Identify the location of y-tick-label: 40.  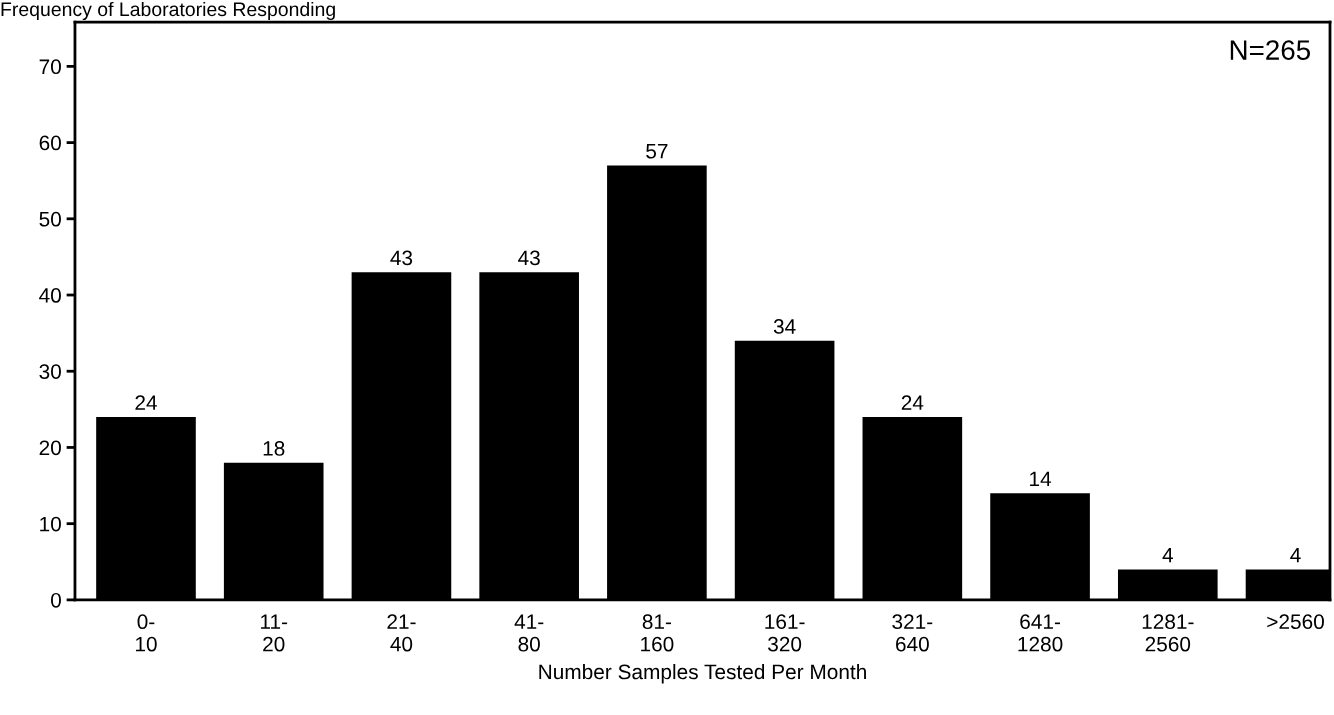
(50, 295).